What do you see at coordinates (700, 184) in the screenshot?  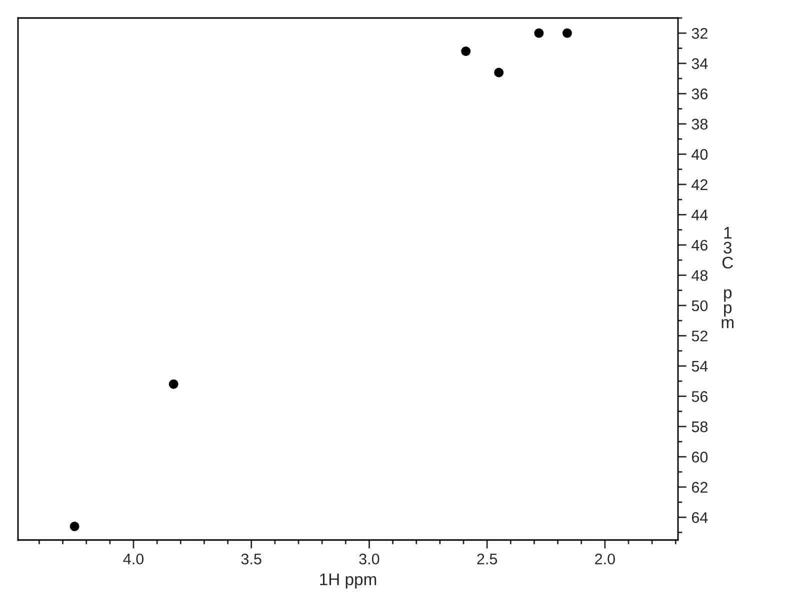 I see `y-tick-label: 42` at bounding box center [700, 184].